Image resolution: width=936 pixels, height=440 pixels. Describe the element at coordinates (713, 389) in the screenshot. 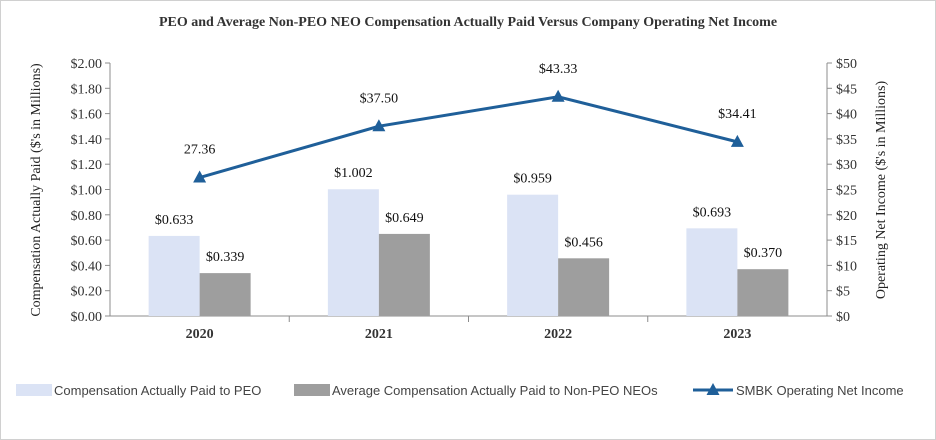

I see `legend-net-income-marker` at that location.